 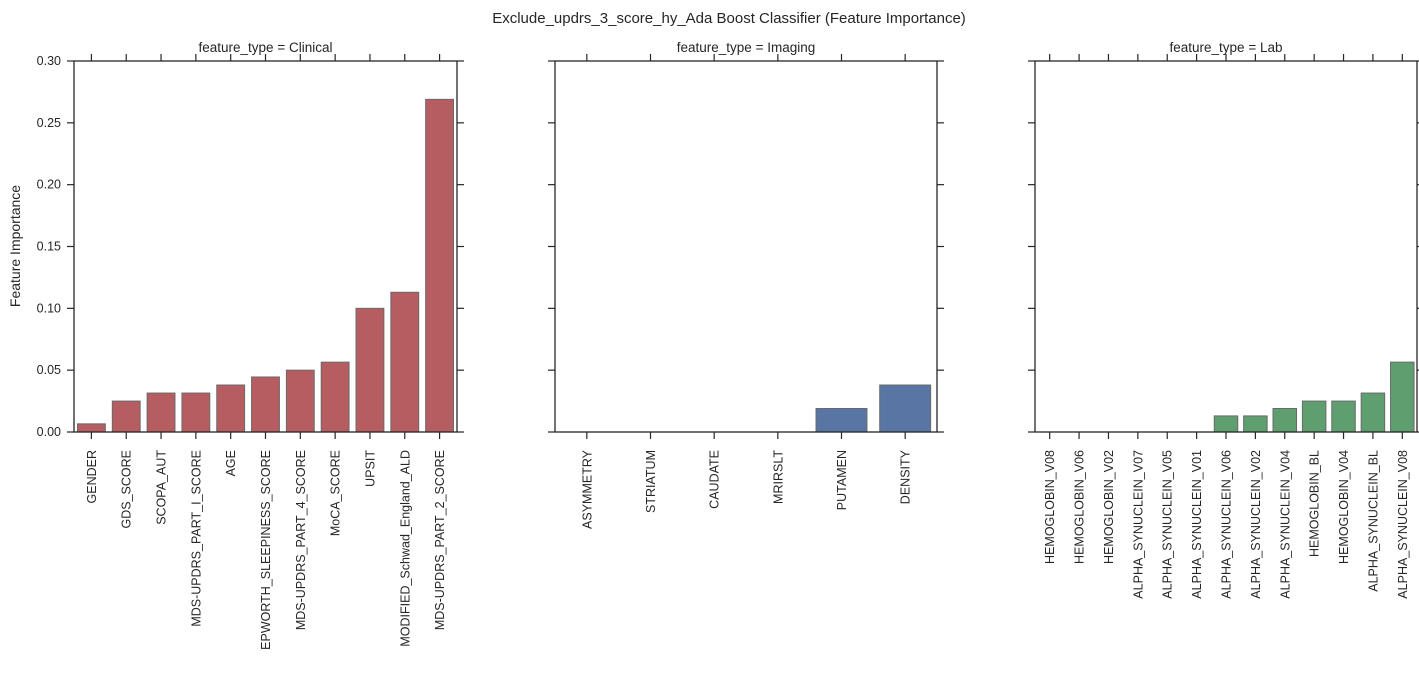 I want to click on x-tick-label: GDS_SCORE, so click(x=127, y=489).